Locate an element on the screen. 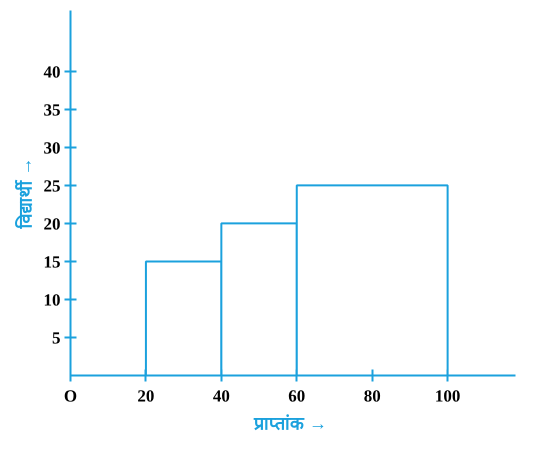  y-tick-label: 25 is located at coordinates (52, 186).